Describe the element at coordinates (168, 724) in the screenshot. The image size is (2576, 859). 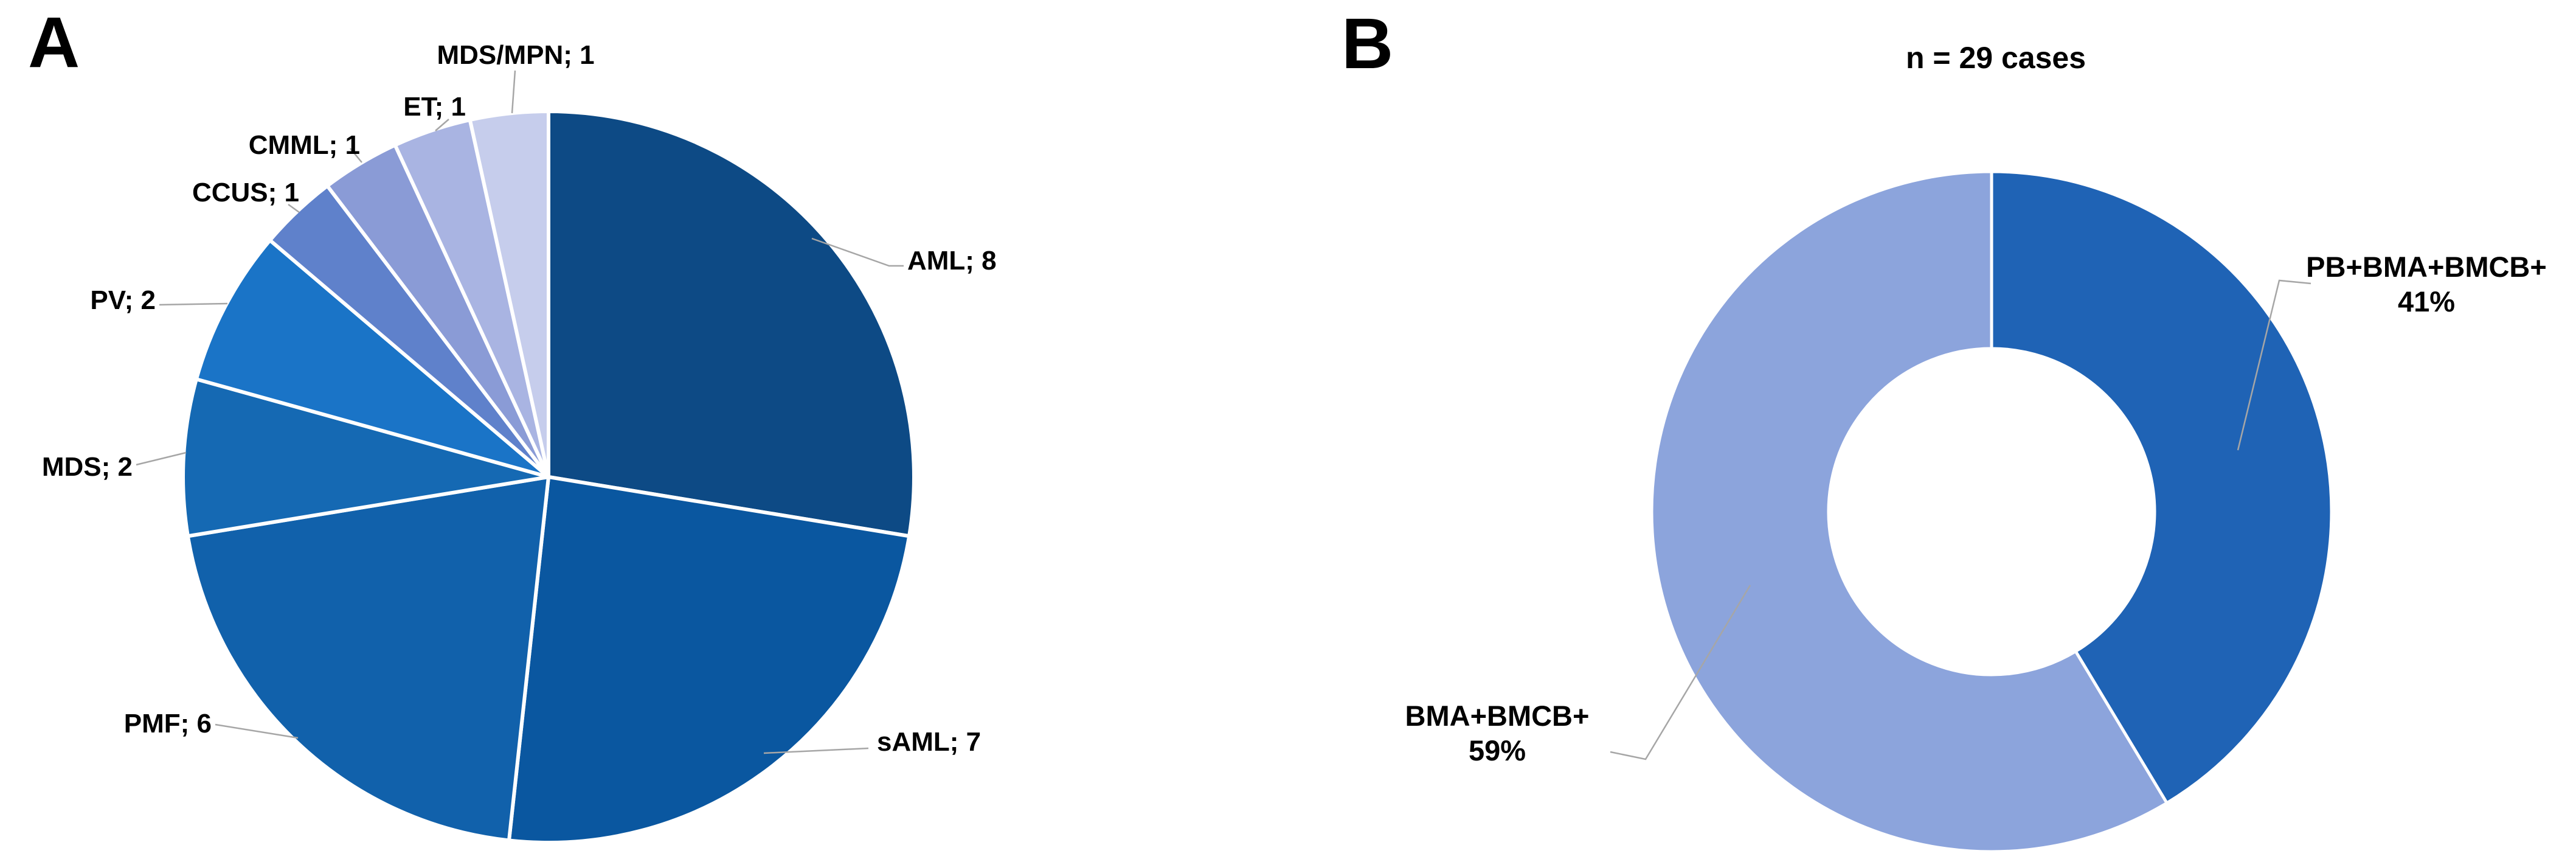
I see `data-label-pmf: PMF; 6` at that location.